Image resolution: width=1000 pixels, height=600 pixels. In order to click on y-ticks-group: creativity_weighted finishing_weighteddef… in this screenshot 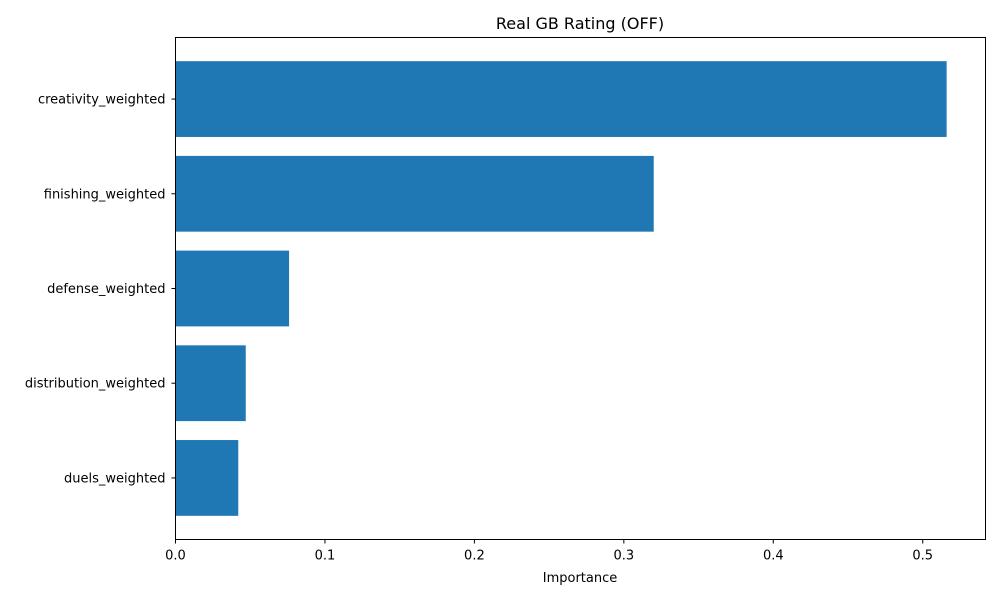, I will do `click(100, 289)`.